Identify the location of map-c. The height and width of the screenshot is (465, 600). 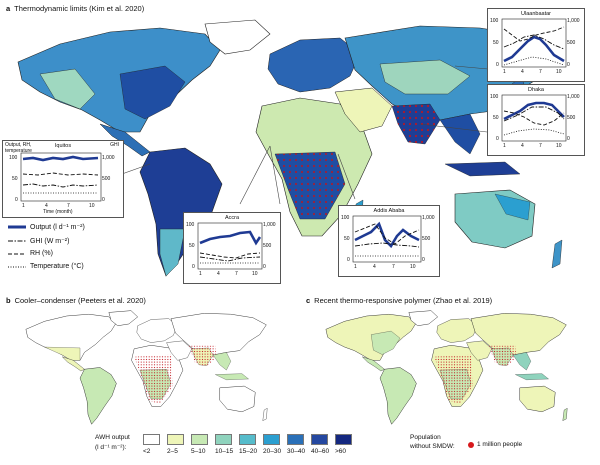
(446, 367).